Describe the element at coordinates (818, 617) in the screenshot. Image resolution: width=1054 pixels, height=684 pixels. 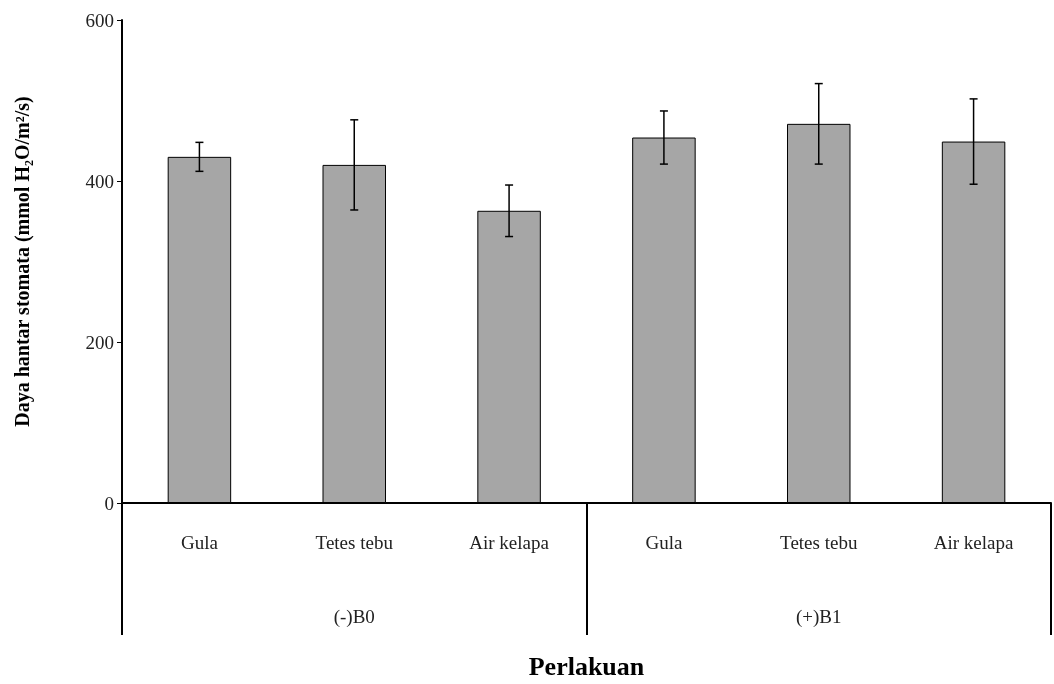
I see `text: (+)B1` at that location.